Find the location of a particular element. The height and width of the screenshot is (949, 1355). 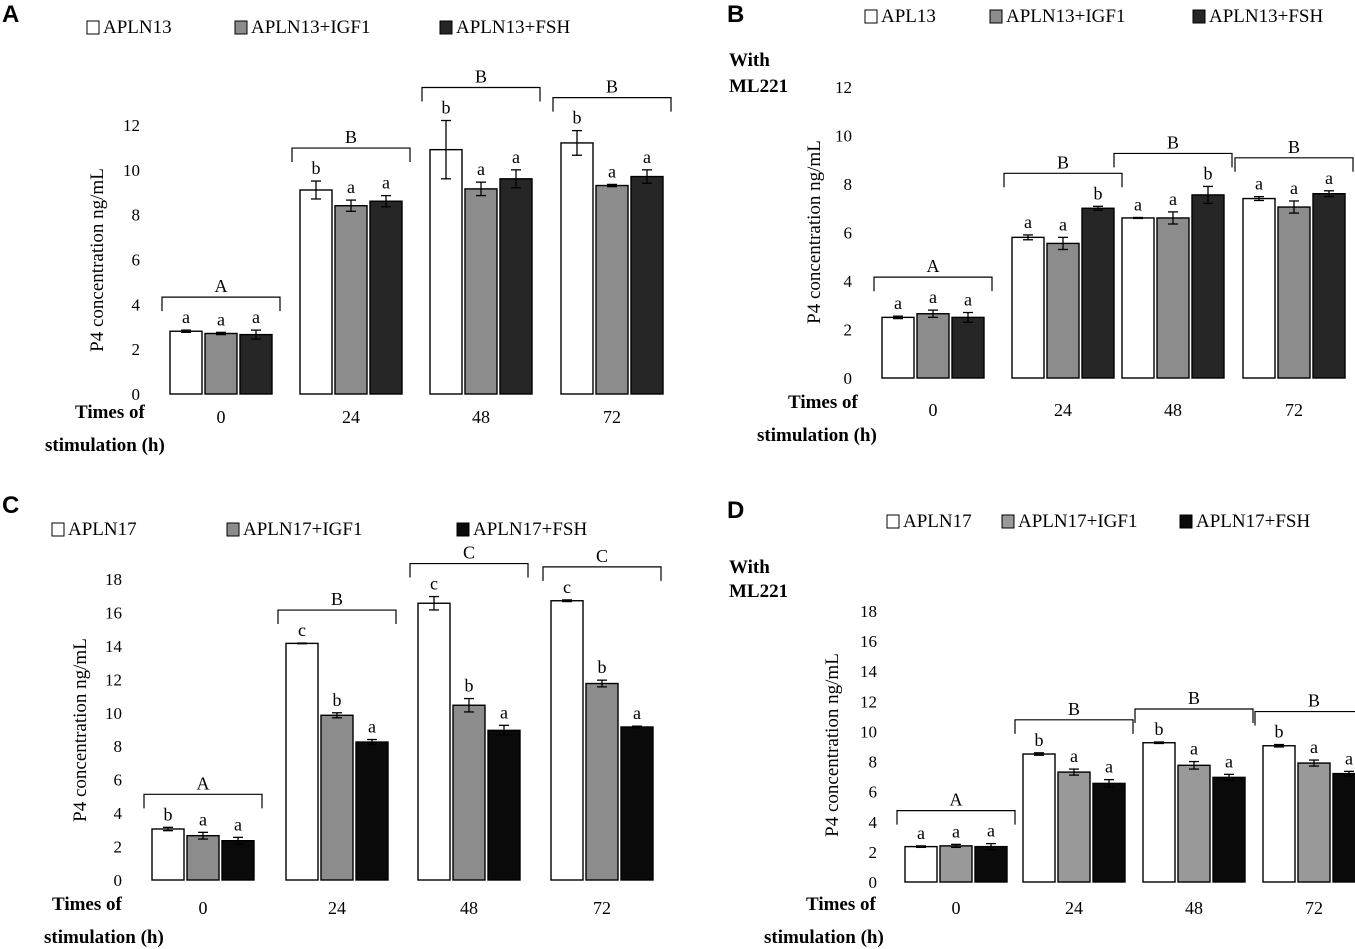

legend-label: APLN13+IGF1 is located at coordinates (1065, 16).